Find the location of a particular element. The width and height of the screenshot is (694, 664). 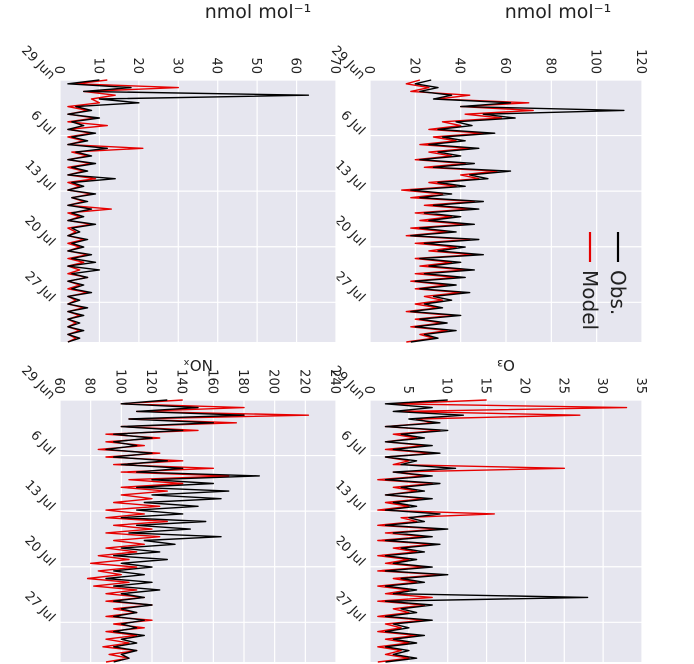

ylabel-bottom-row: nmol mol⁻¹ is located at coordinates (258, 12).